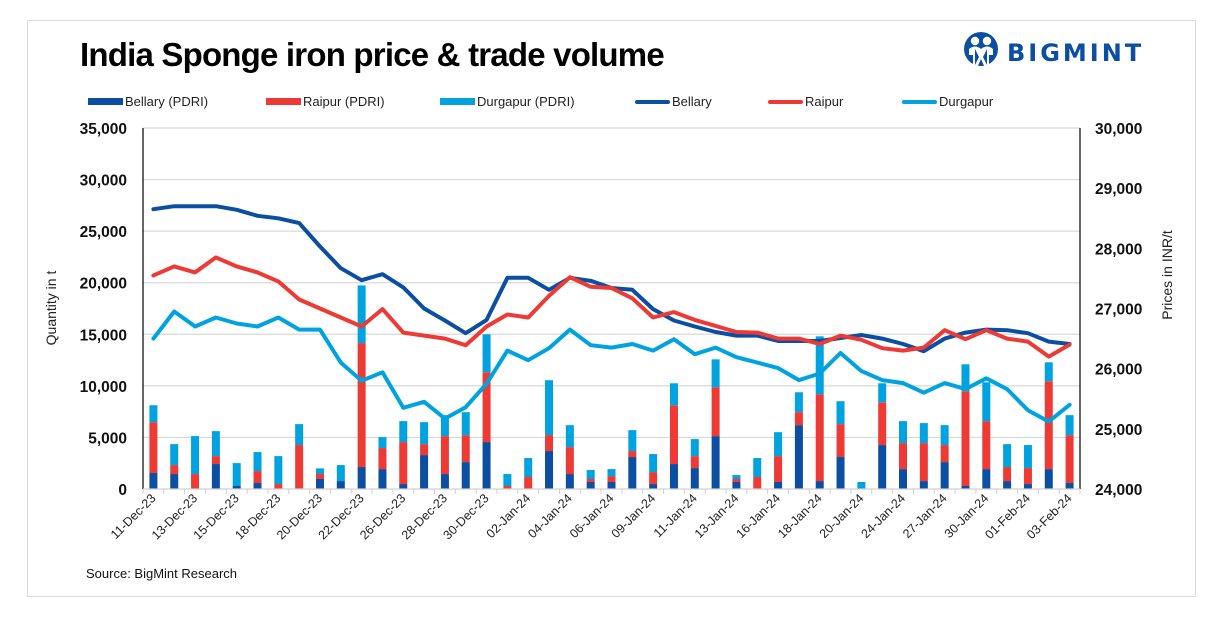 The width and height of the screenshot is (1217, 621). What do you see at coordinates (103, 181) in the screenshot?
I see `left-tick-label: 30,000` at bounding box center [103, 181].